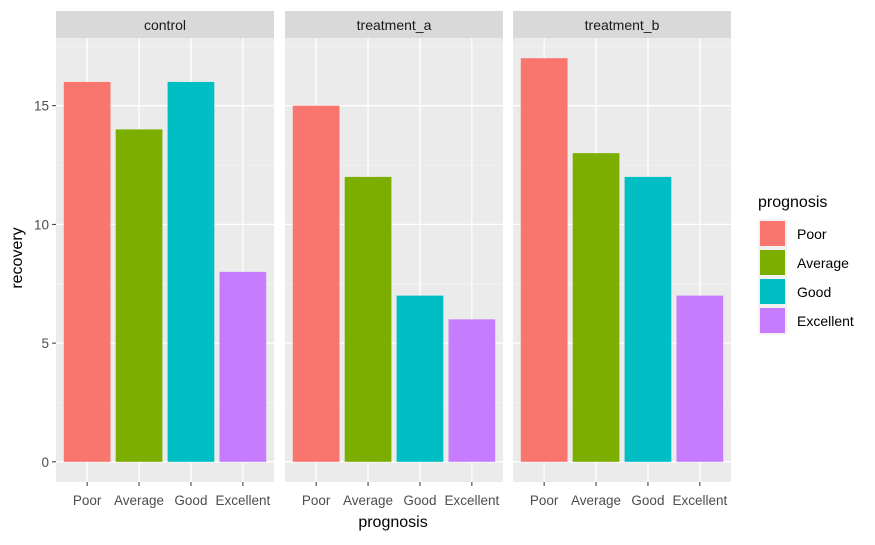  I want to click on facet-label-treatment-b: treatment_b, so click(622, 25).